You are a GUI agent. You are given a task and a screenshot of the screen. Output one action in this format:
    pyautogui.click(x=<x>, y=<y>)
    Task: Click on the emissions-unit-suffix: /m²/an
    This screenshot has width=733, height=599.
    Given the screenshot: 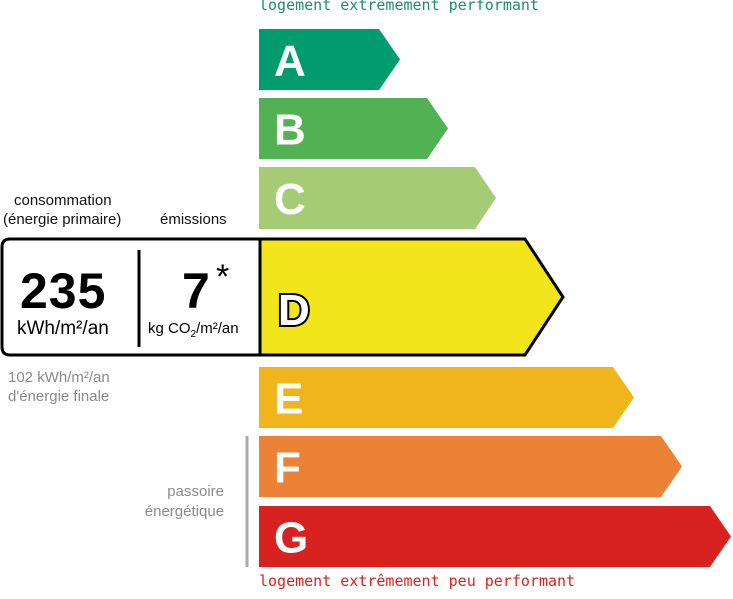 What is the action you would take?
    pyautogui.click(x=217, y=328)
    